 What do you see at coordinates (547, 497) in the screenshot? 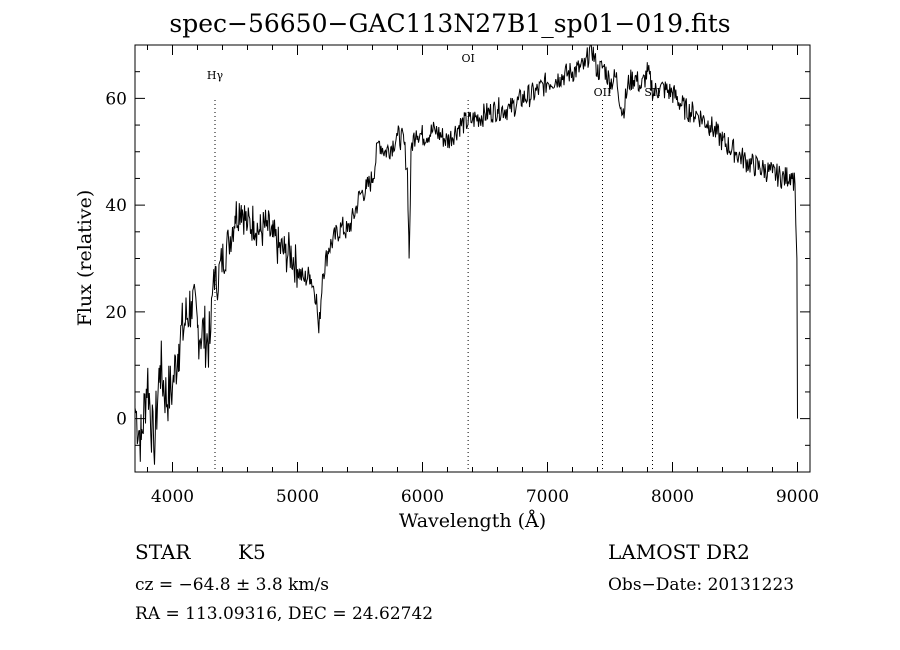
I see `x-tick-label: 7000` at bounding box center [547, 497].